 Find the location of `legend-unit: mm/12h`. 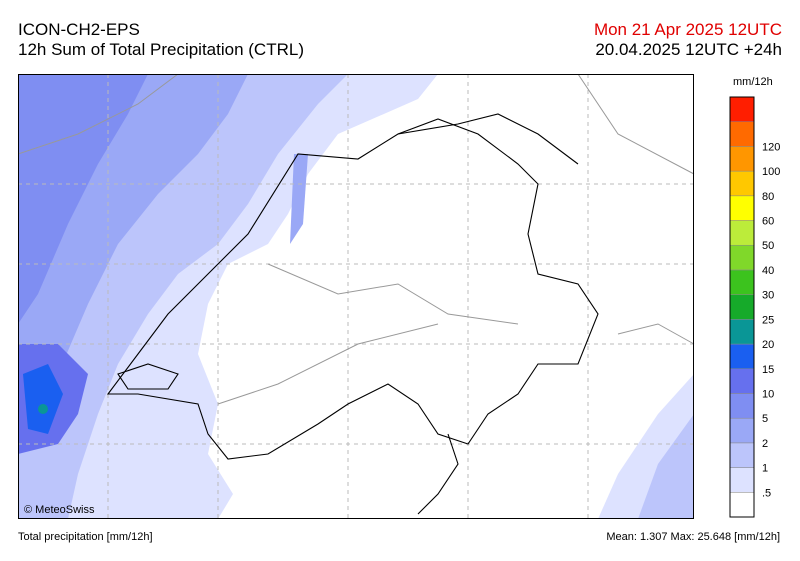

legend-unit: mm/12h is located at coordinates (753, 82).